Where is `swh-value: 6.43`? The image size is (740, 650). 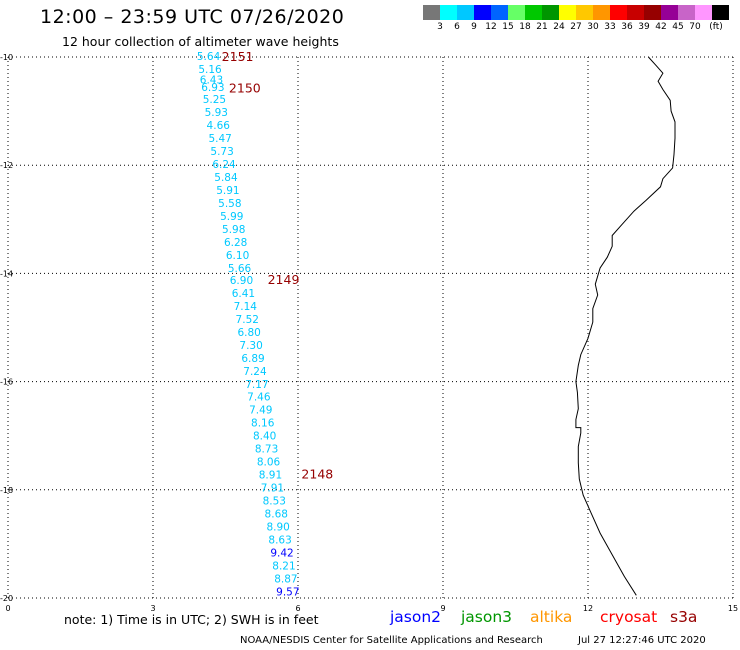
swh-value: 6.43 is located at coordinates (211, 81).